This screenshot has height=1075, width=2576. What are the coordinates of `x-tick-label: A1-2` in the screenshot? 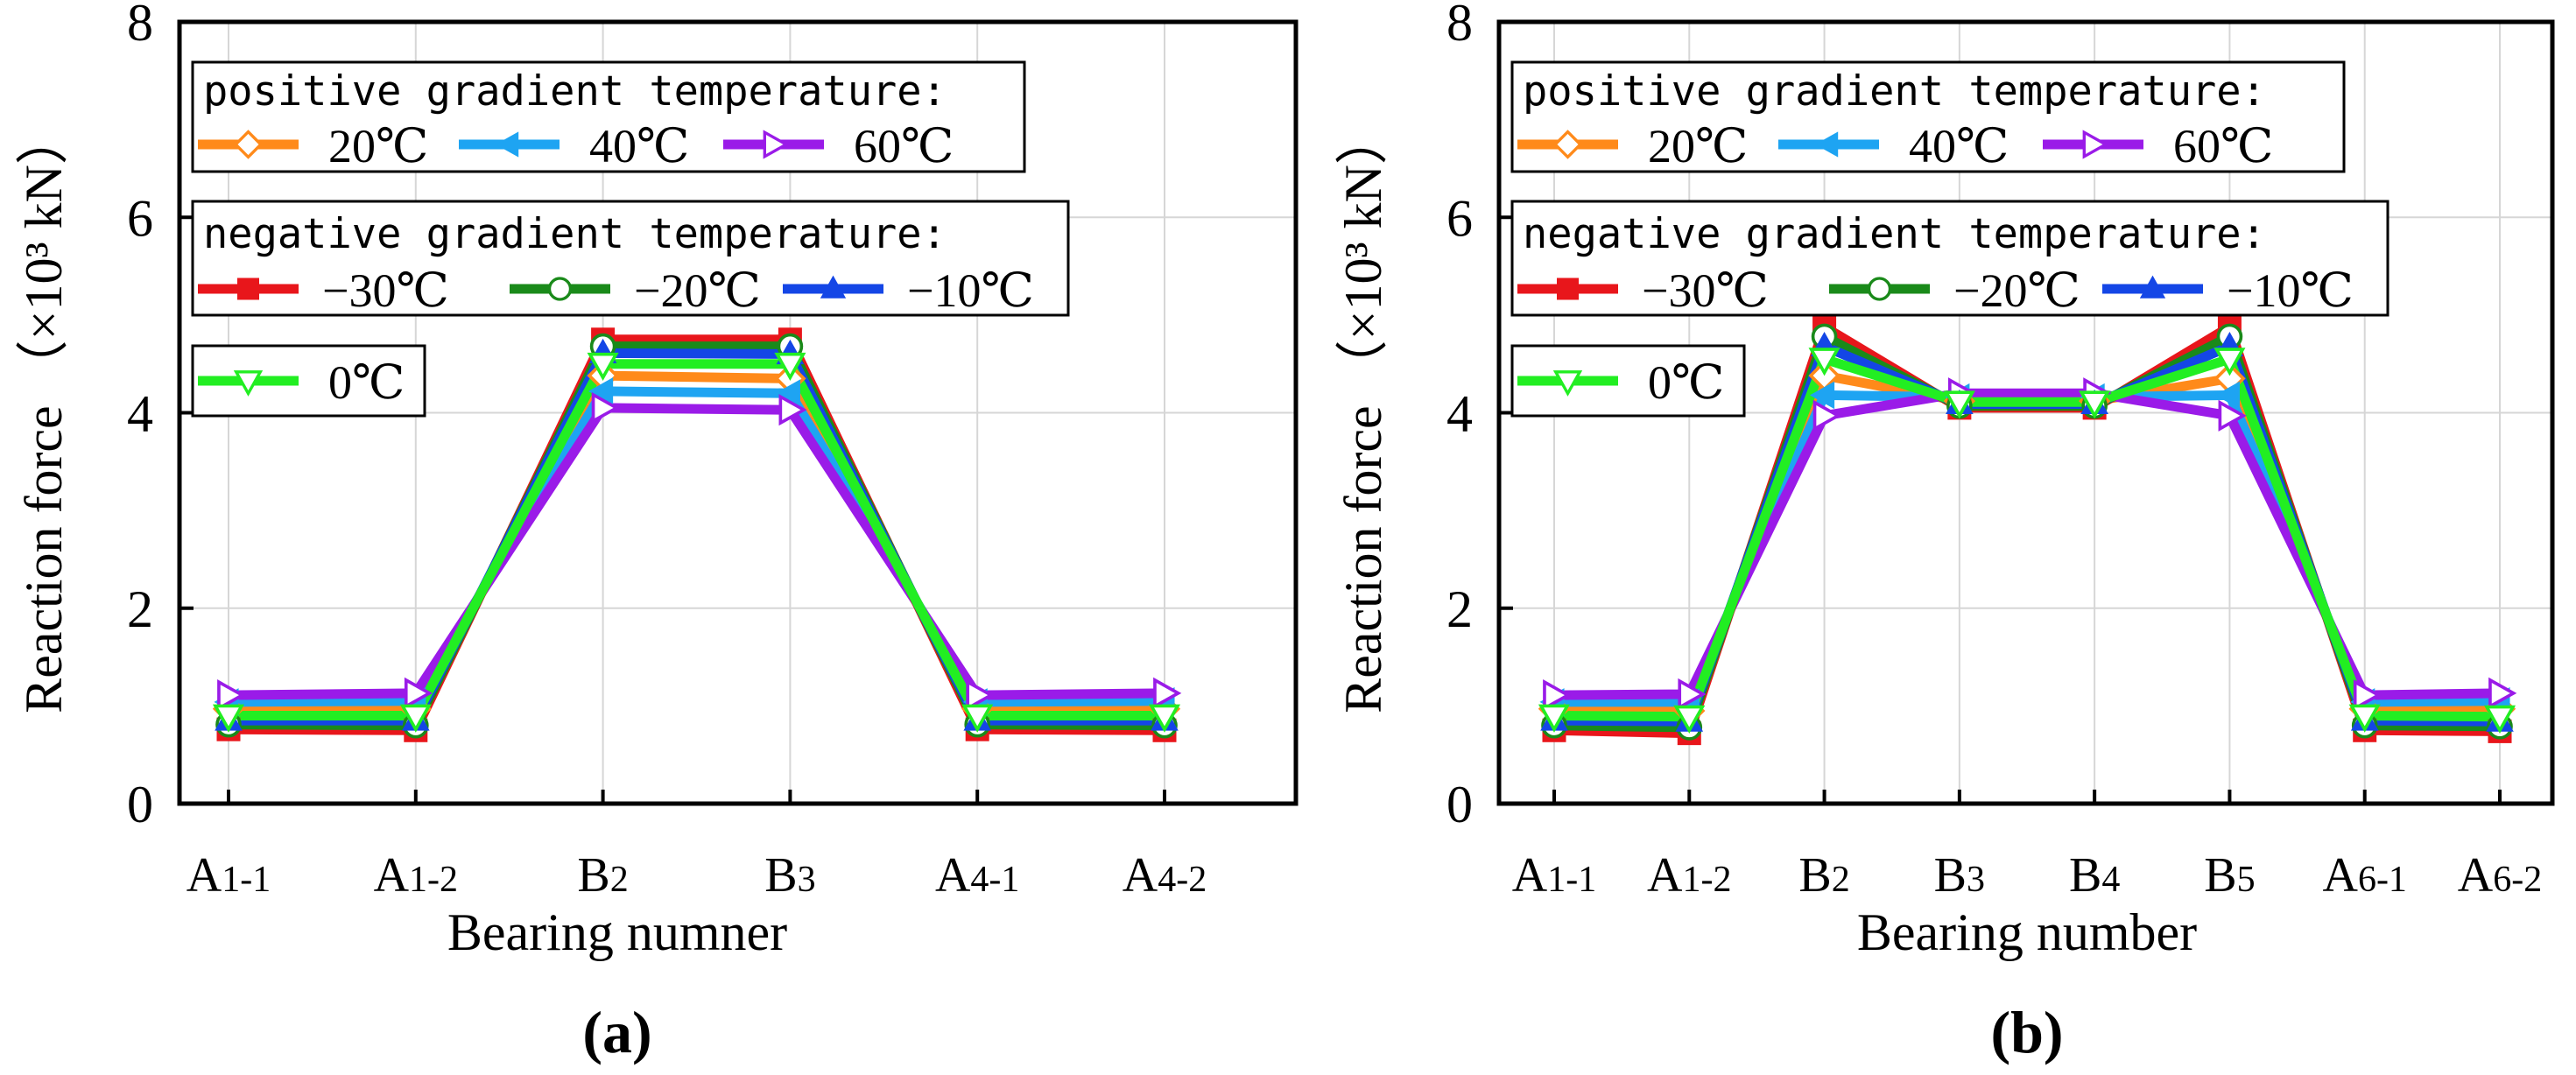 It's located at (416, 875).